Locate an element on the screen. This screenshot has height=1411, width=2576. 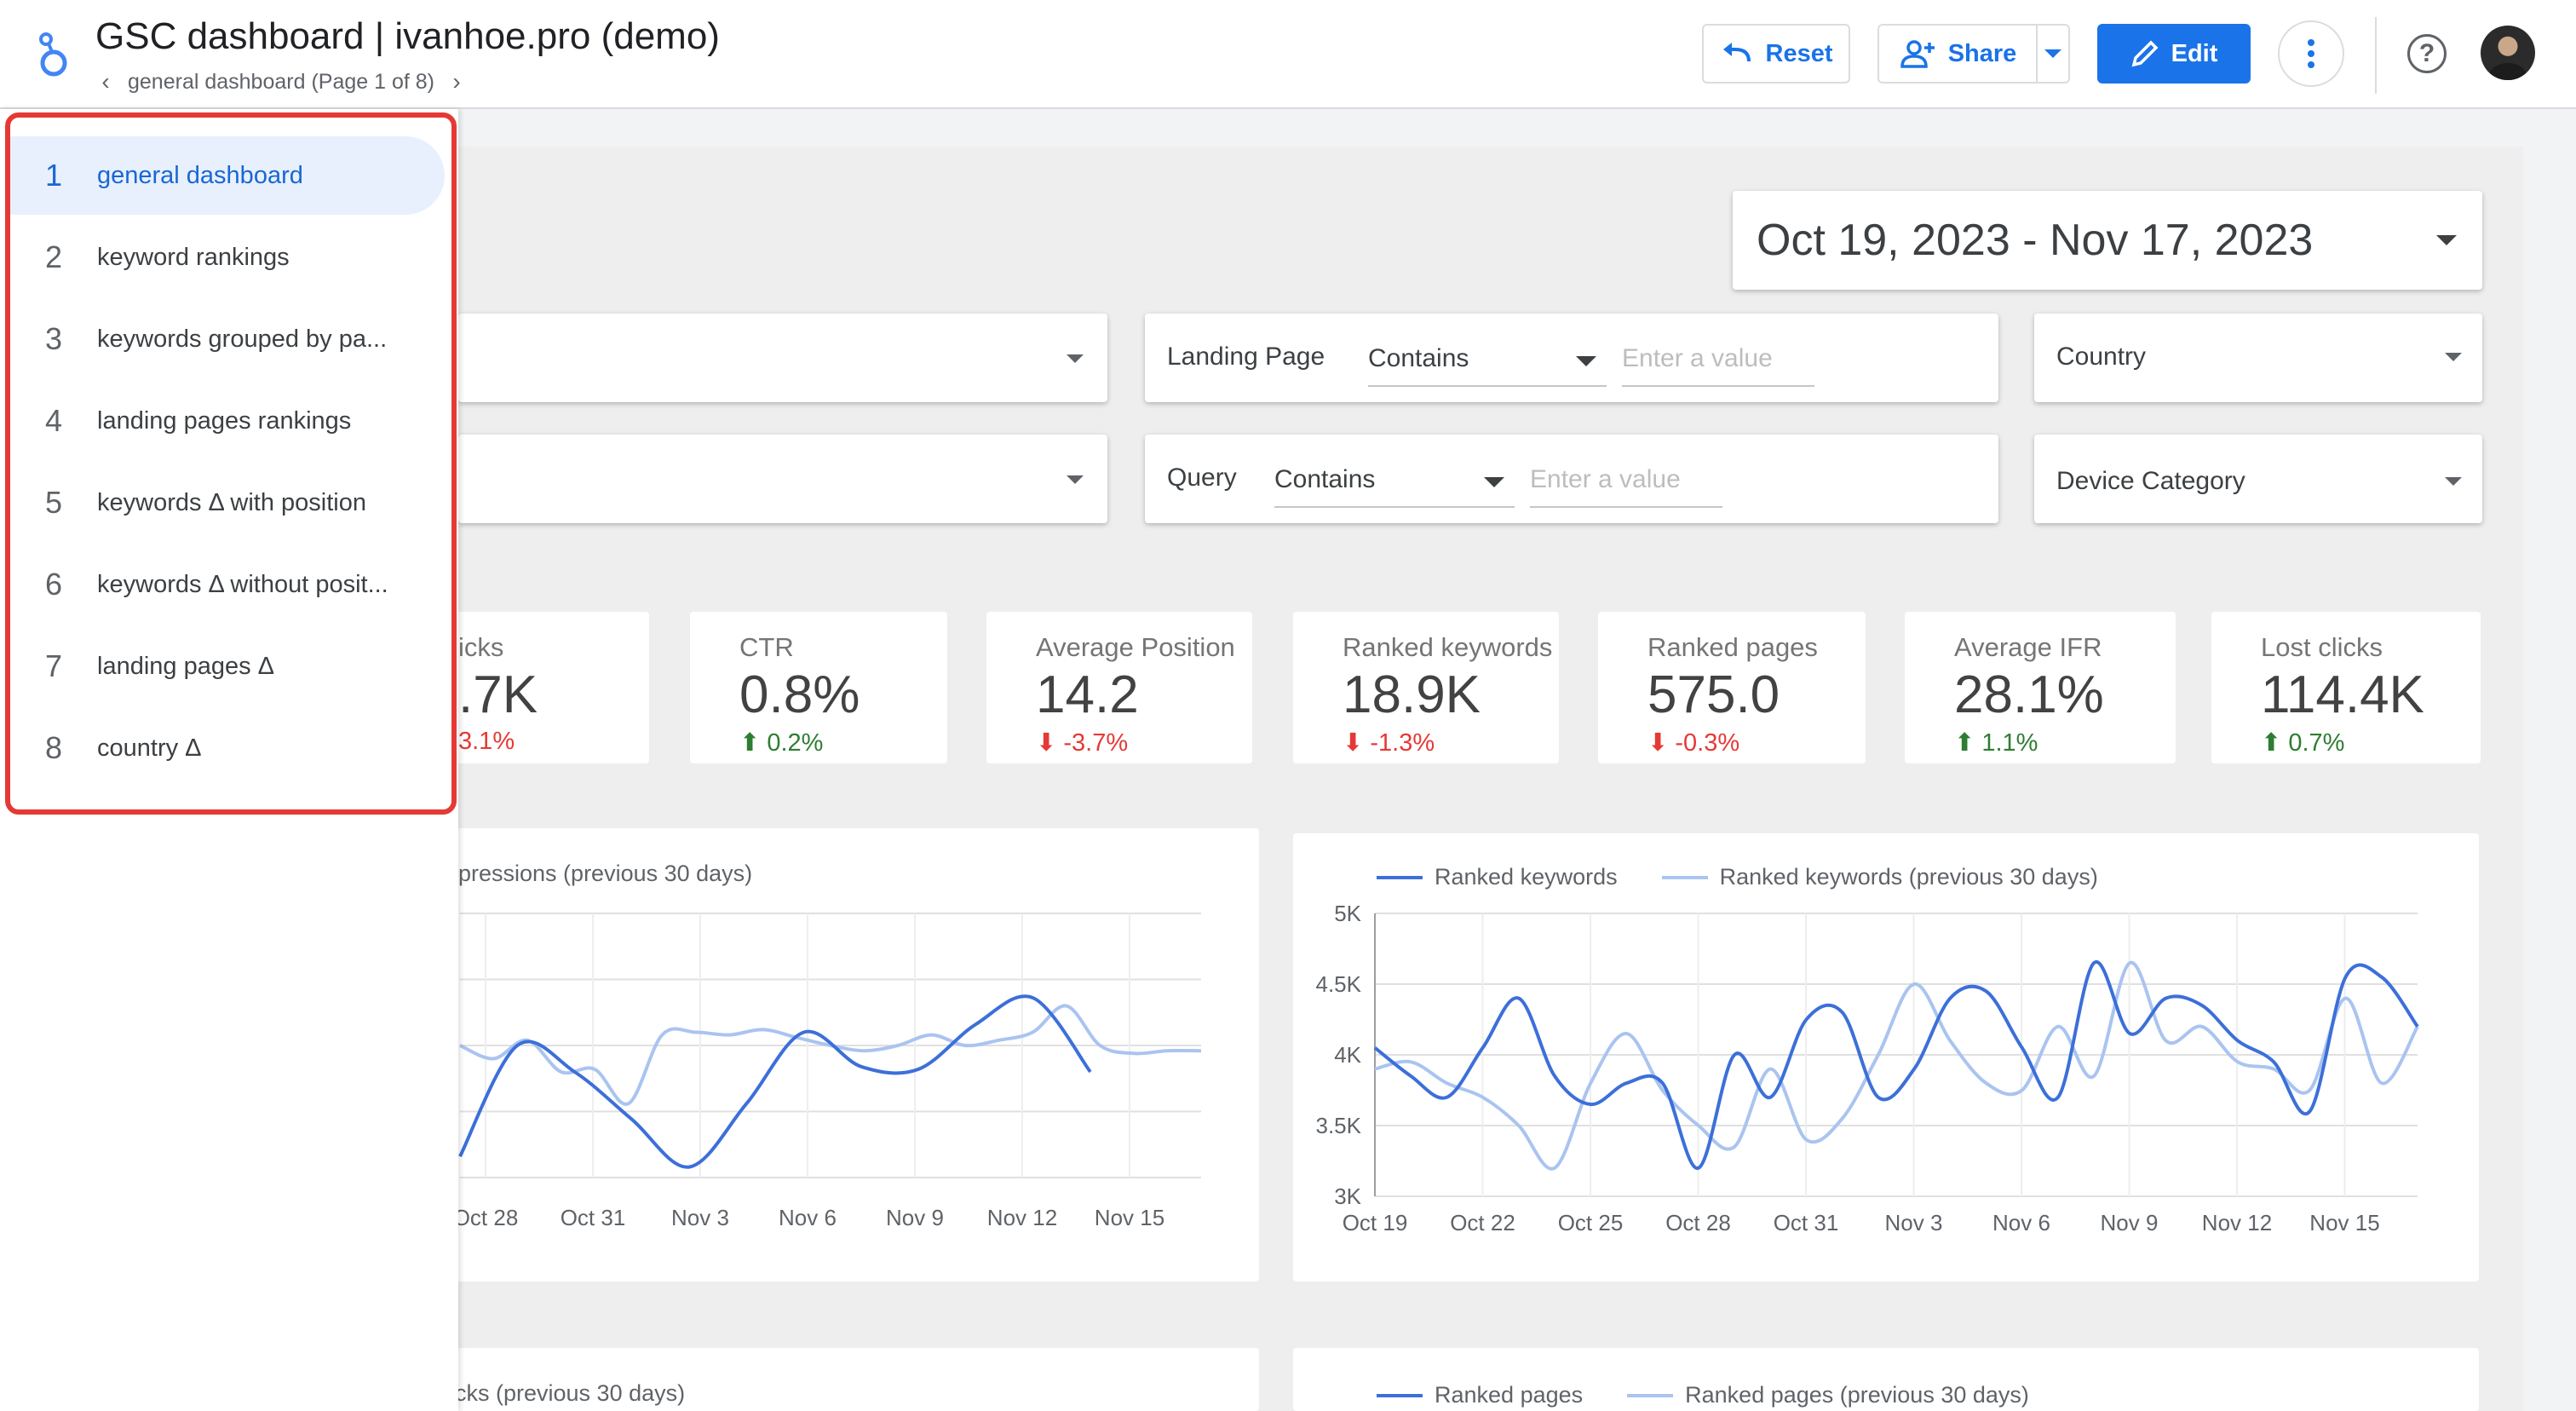
x-tick-label: Nov 15 is located at coordinates (1129, 1217).